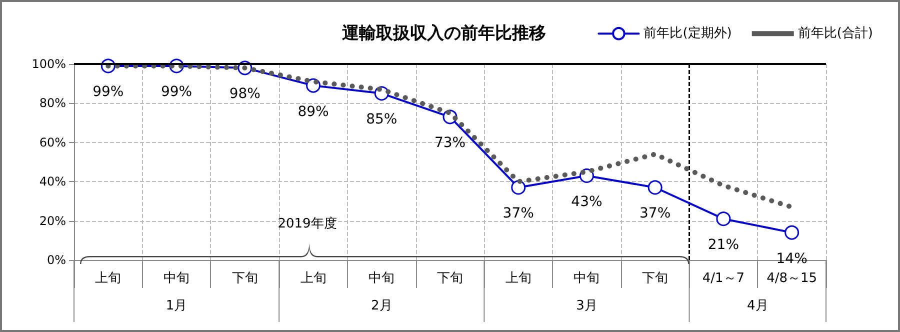 This screenshot has height=332, width=900. Describe the element at coordinates (177, 306) in the screenshot. I see `text: 1月` at that location.